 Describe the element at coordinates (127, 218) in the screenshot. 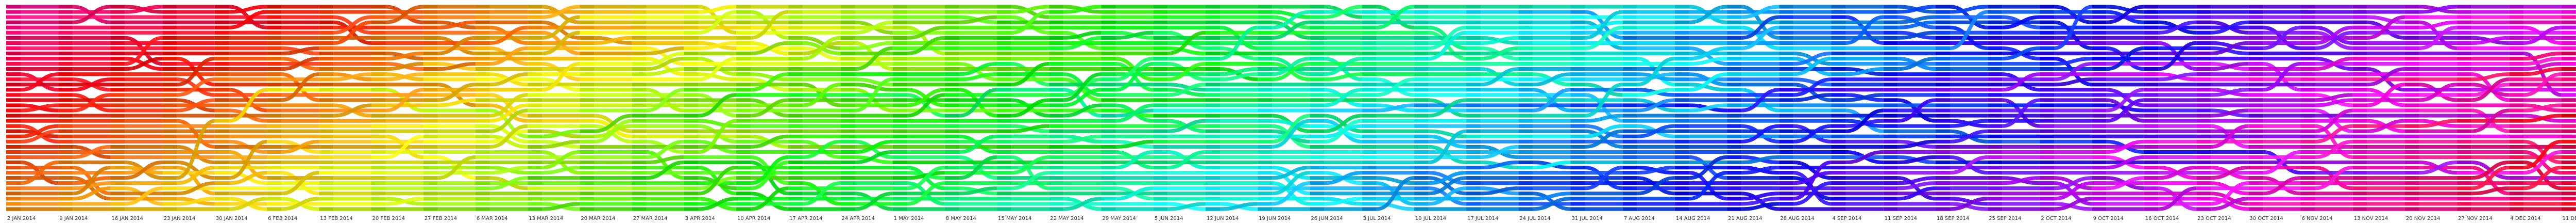

I see `x-tick-label: 16 JAN 2014` at that location.